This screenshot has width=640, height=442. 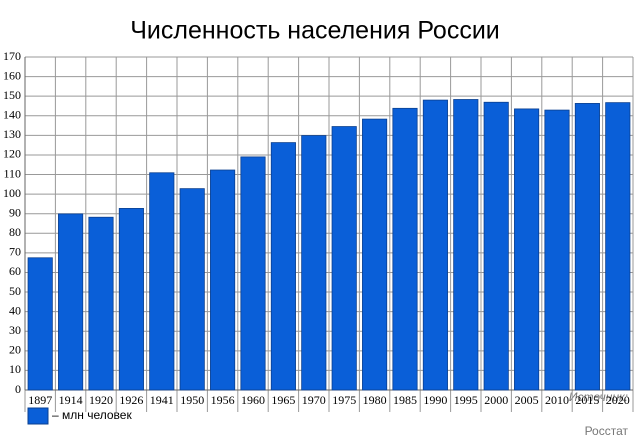 I want to click on y-tick-label: 40, so click(x=15, y=310).